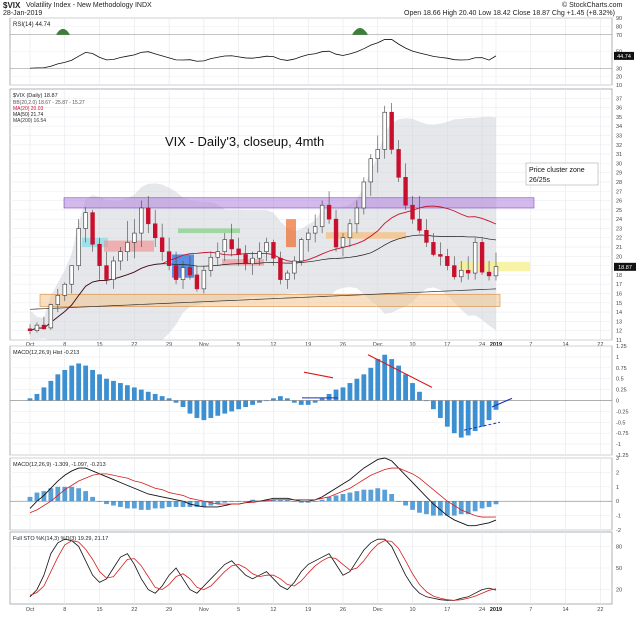  I want to click on date-label: 28-Jan-2019, so click(23, 13).